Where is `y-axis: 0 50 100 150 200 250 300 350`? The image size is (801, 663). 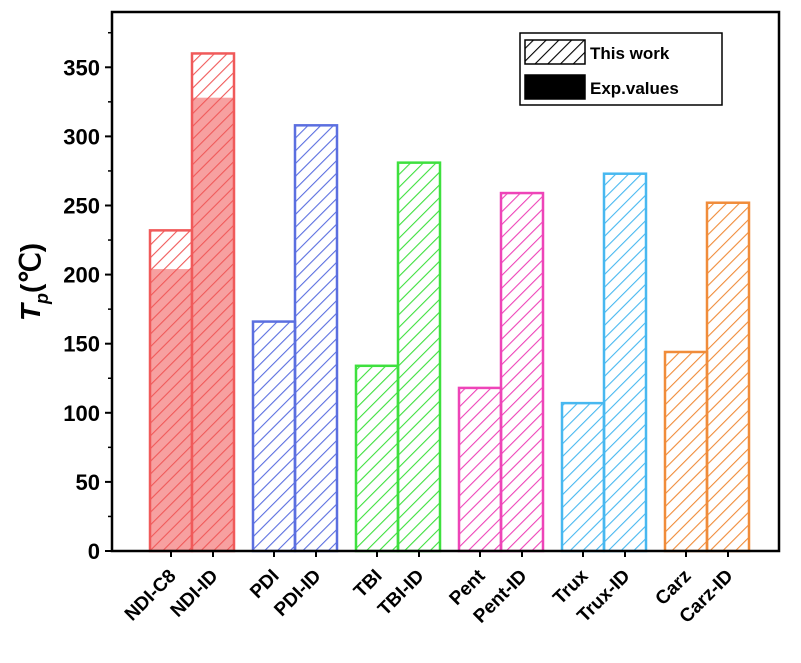 y-axis: 0 50 100 150 200 250 300 350 is located at coordinates (87, 297).